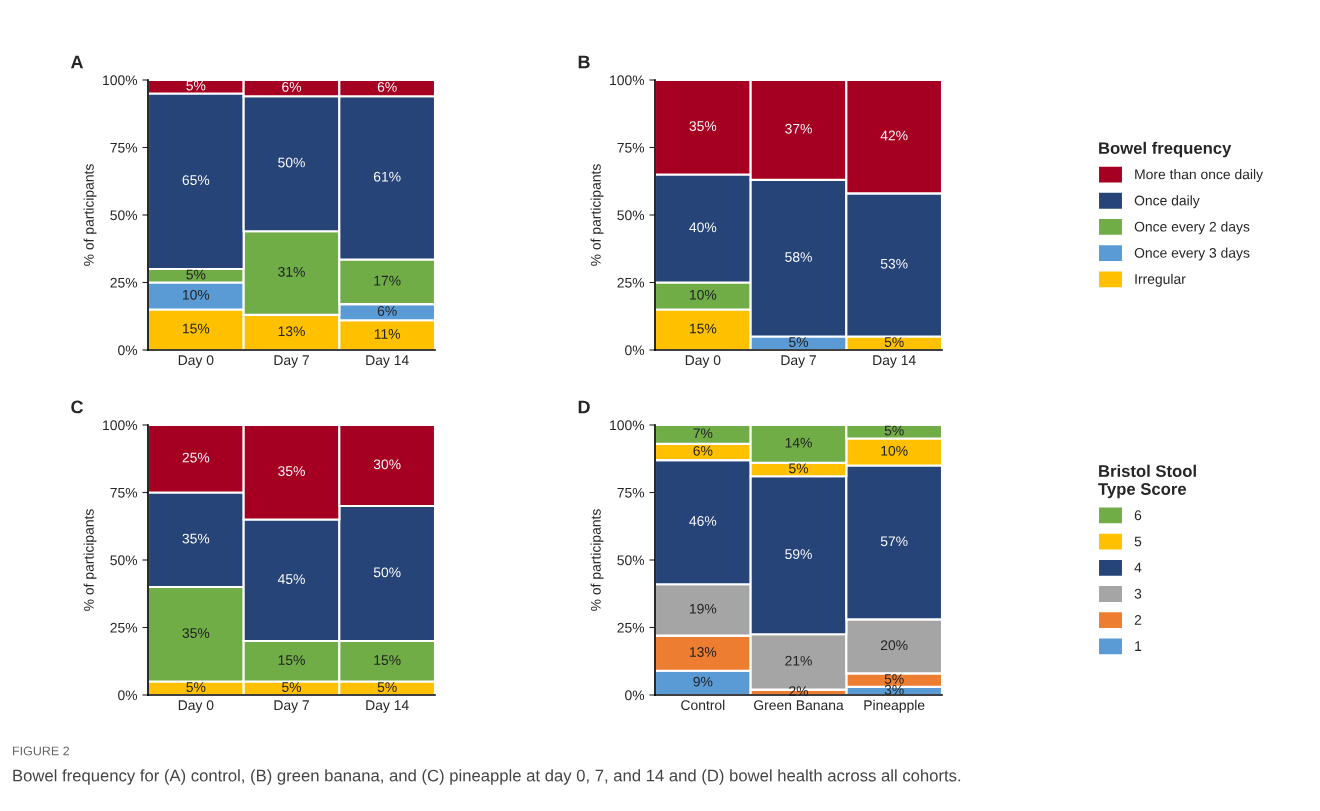 The image size is (1320, 811). What do you see at coordinates (387, 464) in the screenshot?
I see `data-label: 30%` at bounding box center [387, 464].